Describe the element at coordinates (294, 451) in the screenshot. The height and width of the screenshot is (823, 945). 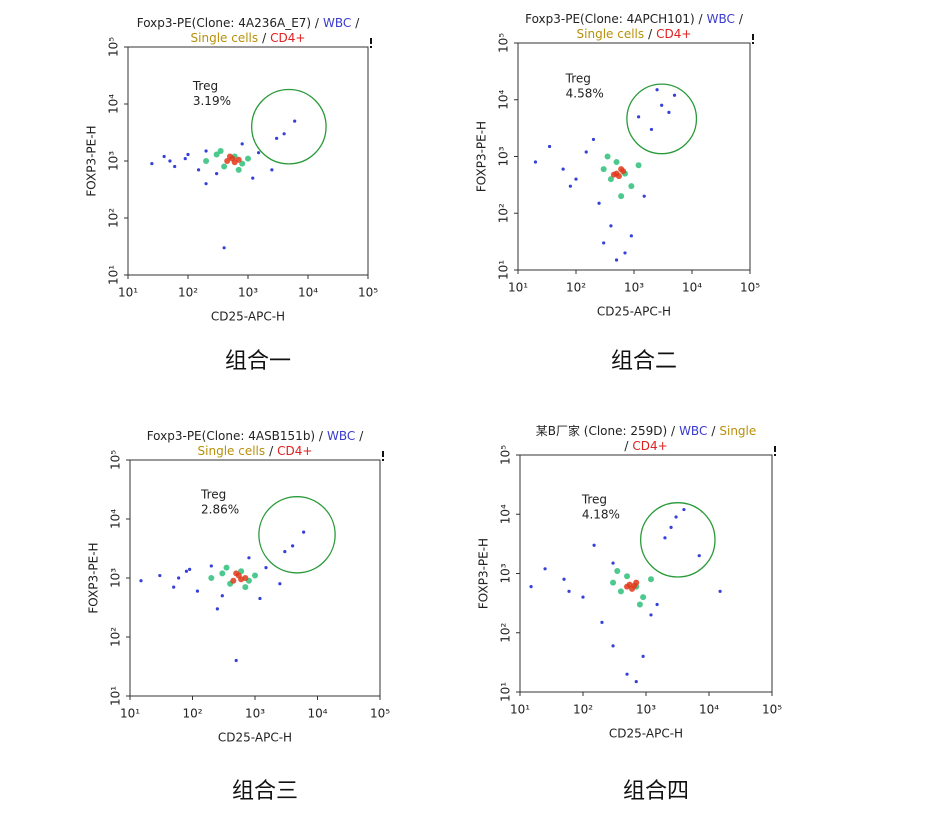
I see `title-segment: CD4+` at that location.